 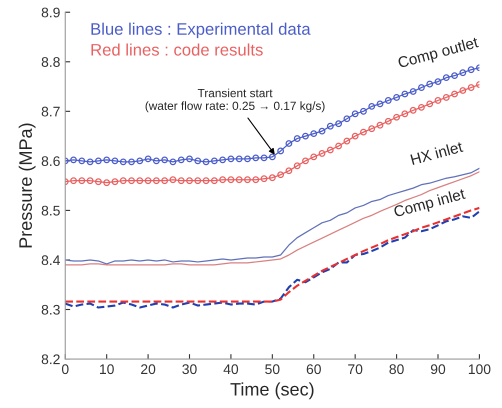 I want to click on y-tick-label: 8.7, so click(x=51, y=111).